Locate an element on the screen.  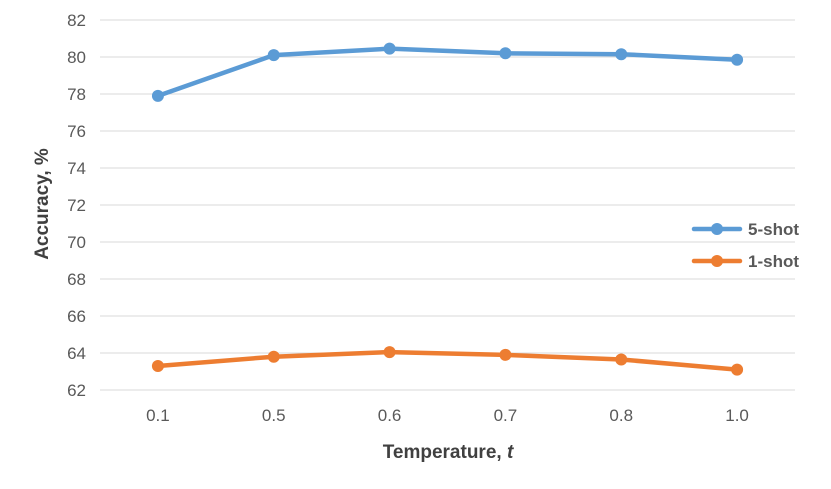
legend-item-5-shot: 5-shot is located at coordinates (745, 229).